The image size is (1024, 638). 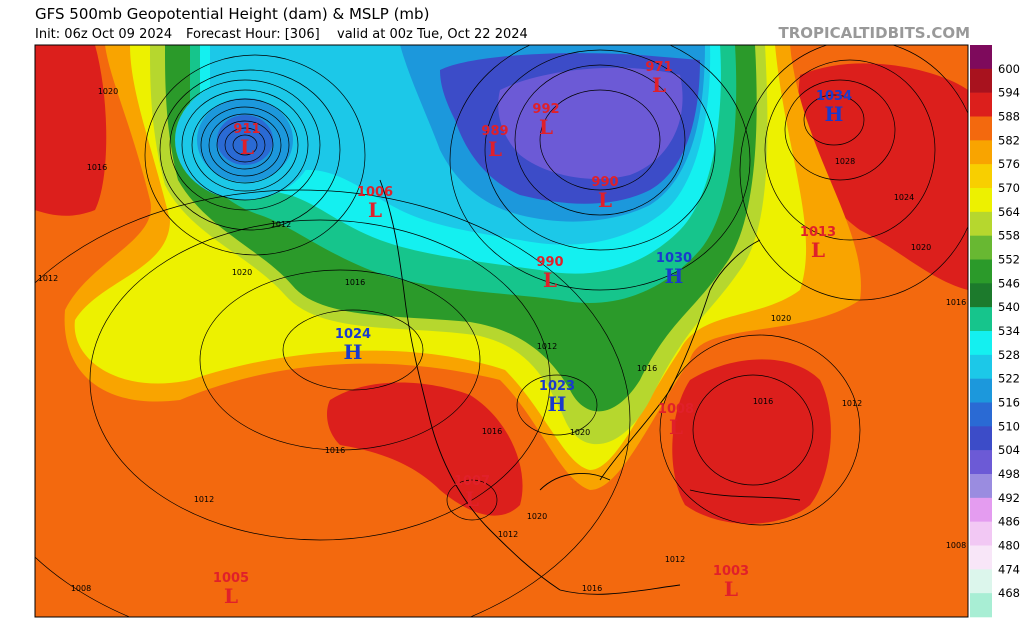 I want to click on pressure-value: 1006, so click(x=375, y=192).